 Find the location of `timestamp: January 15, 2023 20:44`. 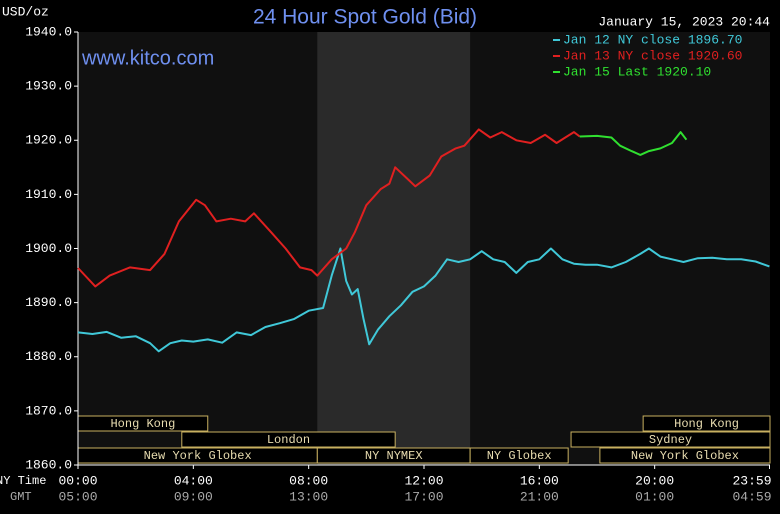

timestamp: January 15, 2023 20:44 is located at coordinates (684, 21).